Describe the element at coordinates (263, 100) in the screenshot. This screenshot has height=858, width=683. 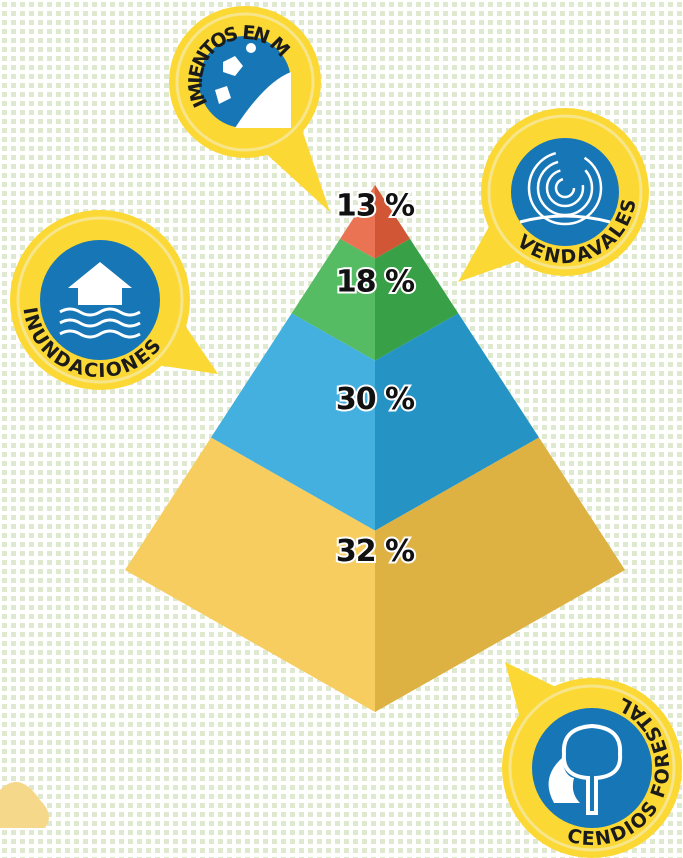
I see `icon-slope` at that location.